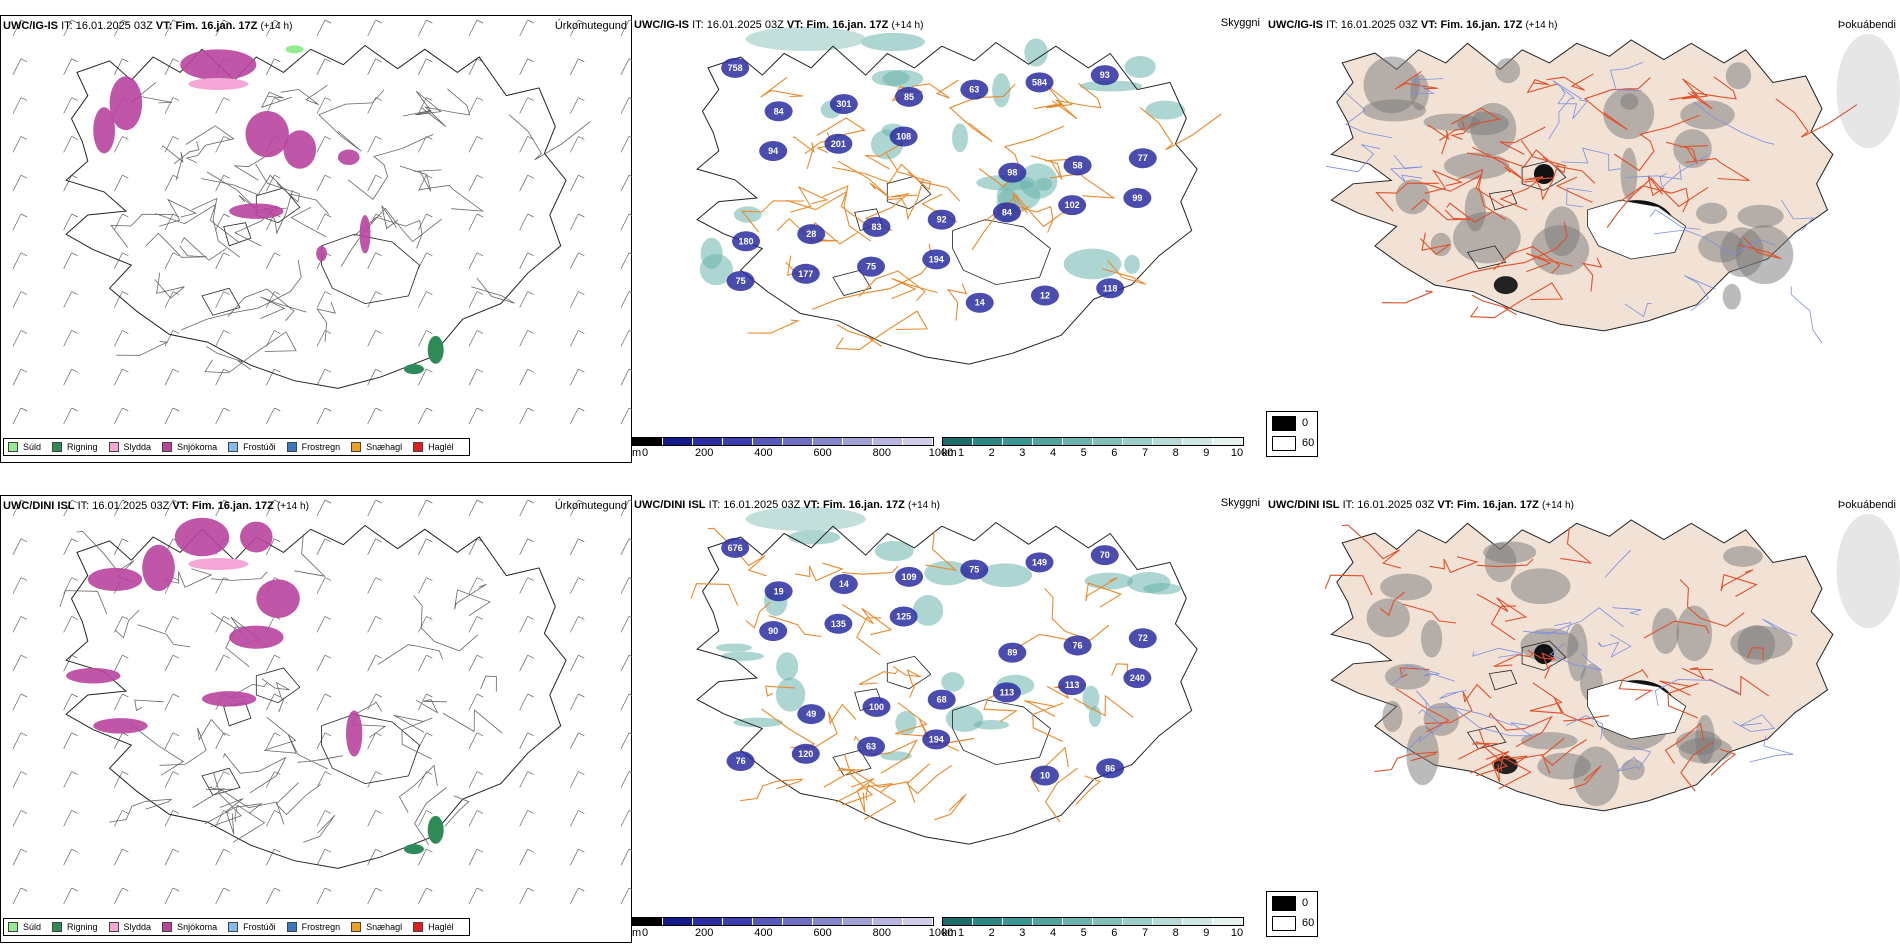 Image resolution: width=1900 pixels, height=950 pixels. I want to click on valid-label: VT:, so click(180, 506).